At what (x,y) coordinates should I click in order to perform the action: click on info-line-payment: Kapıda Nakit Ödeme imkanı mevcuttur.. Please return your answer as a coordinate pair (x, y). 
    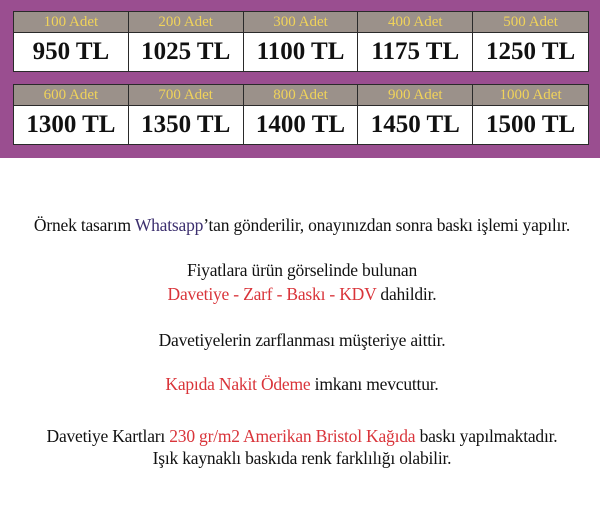
    Looking at the image, I should click on (300, 384).